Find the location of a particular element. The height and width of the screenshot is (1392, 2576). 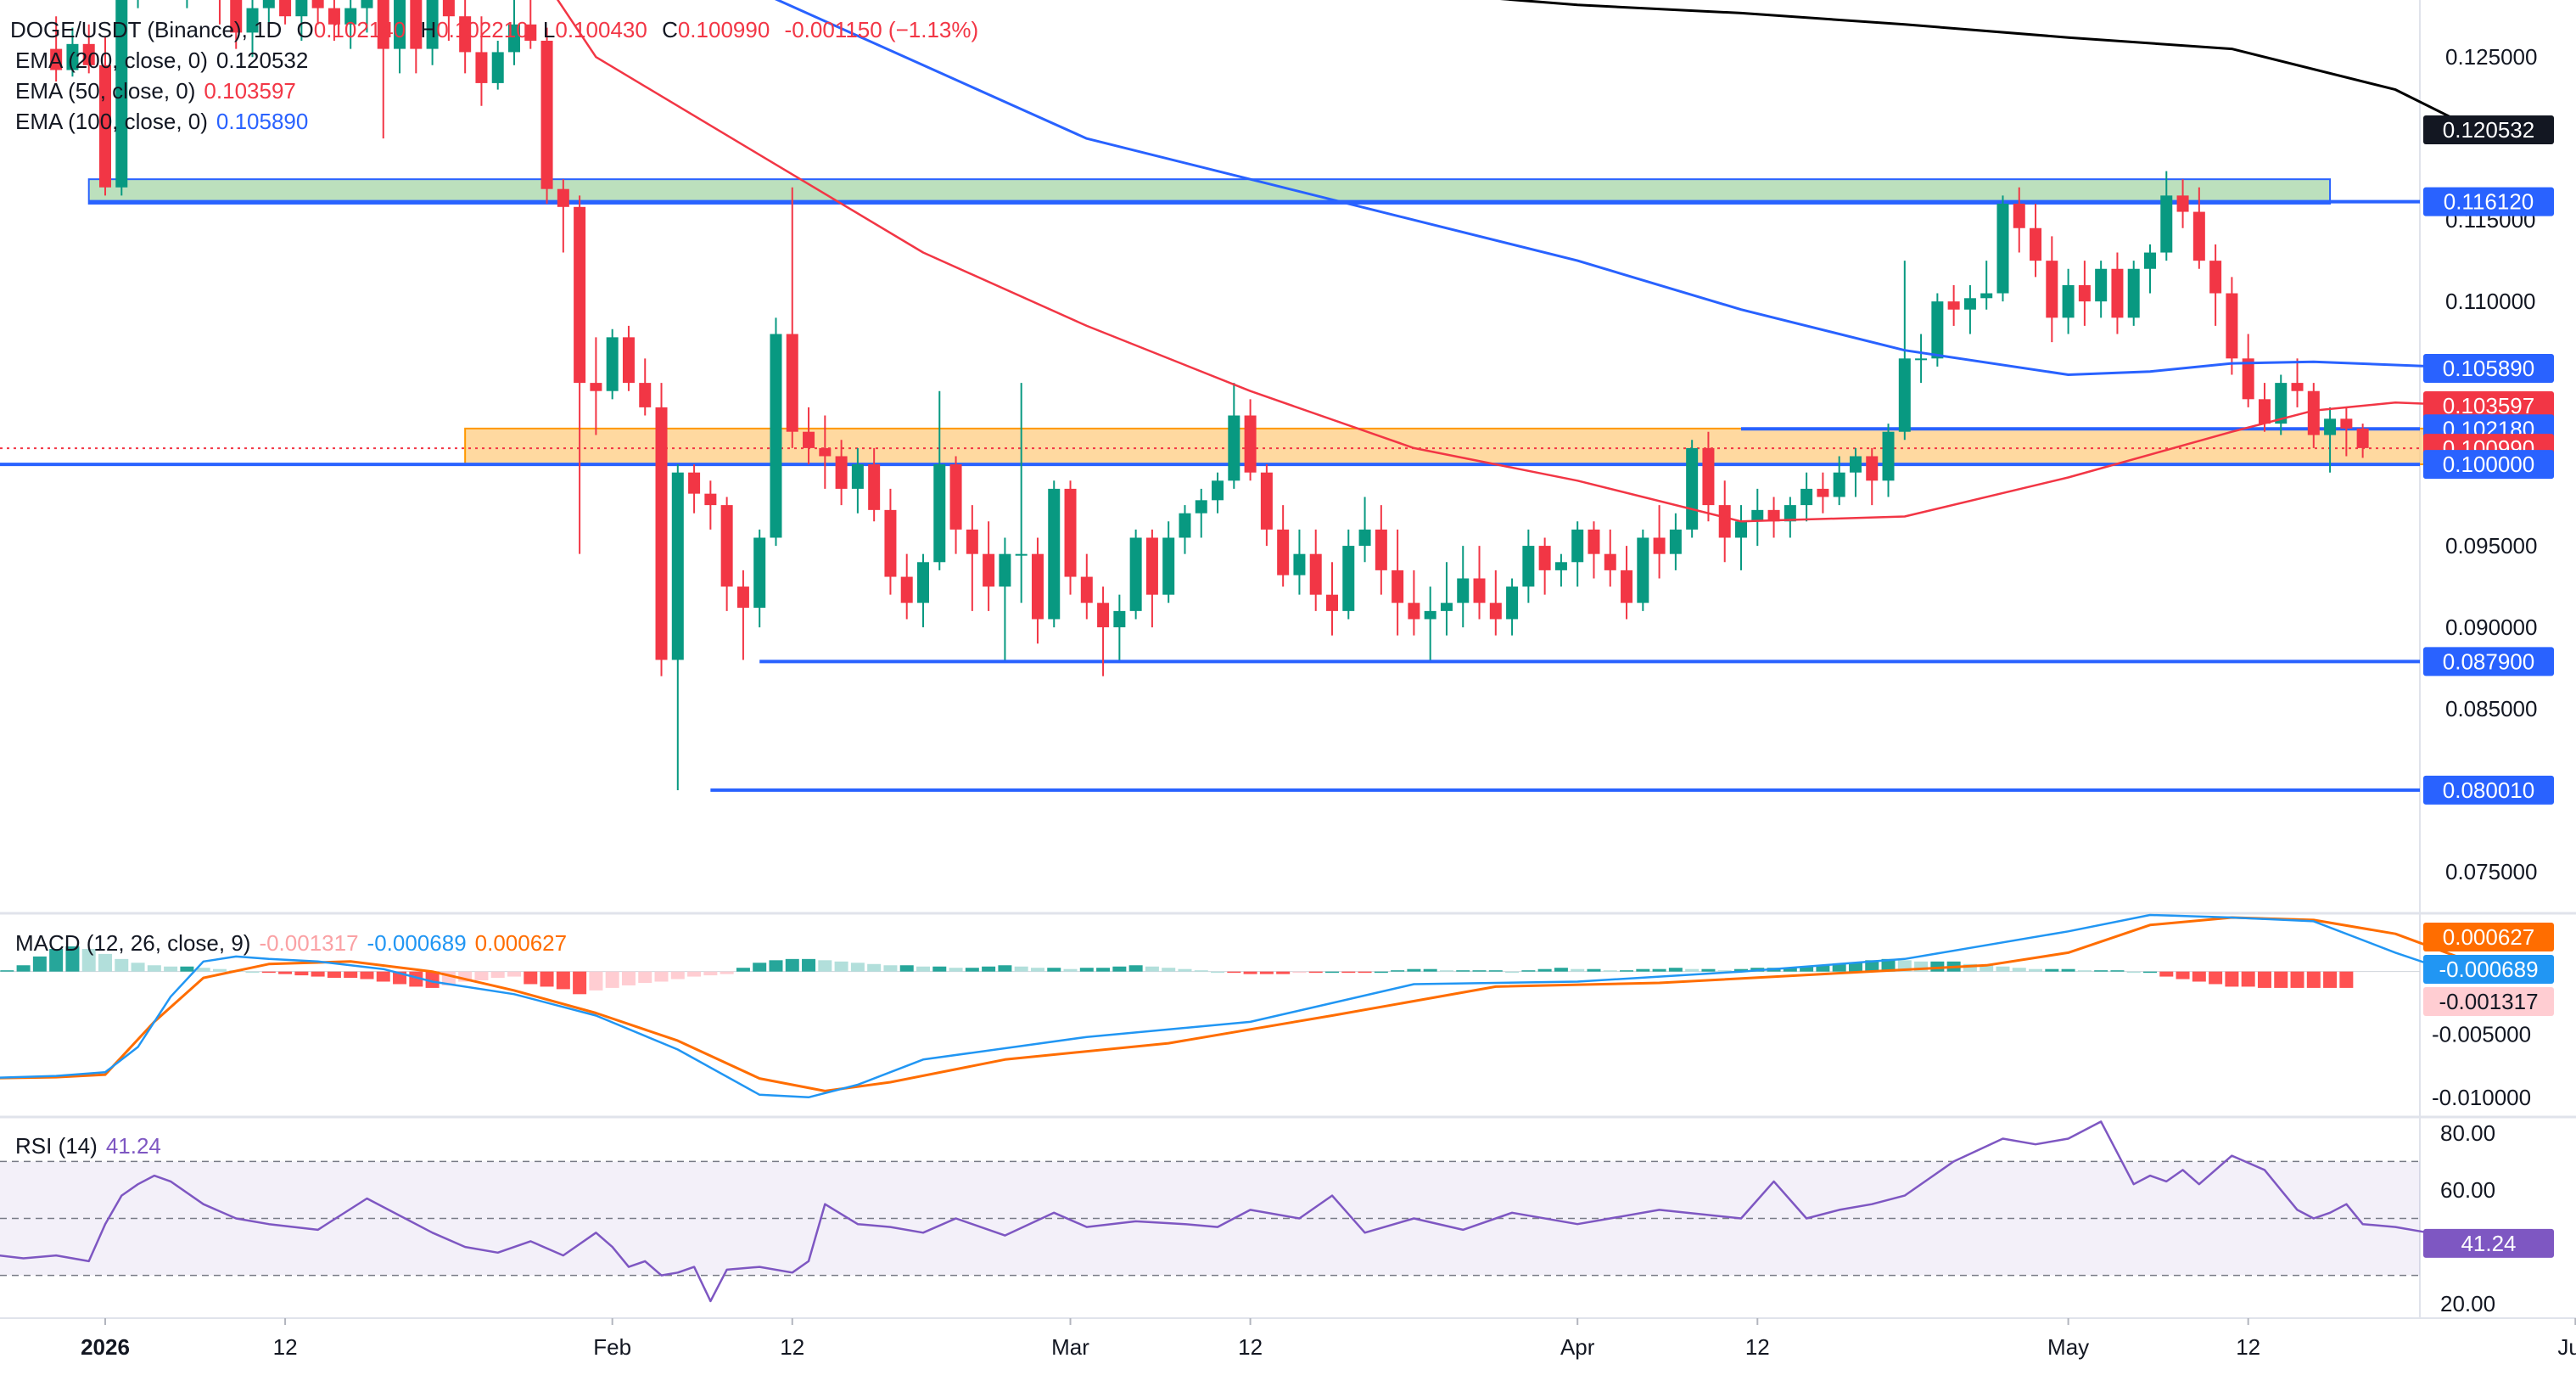

macd-hist-label is located at coordinates (2488, 1001).